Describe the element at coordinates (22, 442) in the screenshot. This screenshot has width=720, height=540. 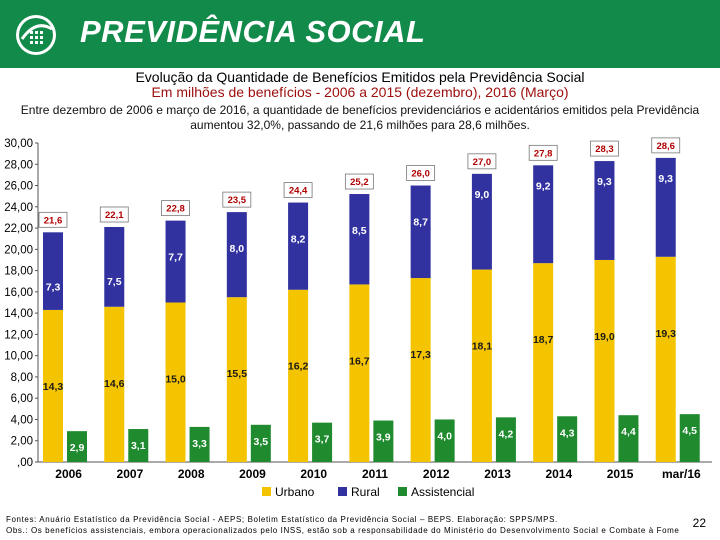
I see `y-tick-label: 2,00` at that location.